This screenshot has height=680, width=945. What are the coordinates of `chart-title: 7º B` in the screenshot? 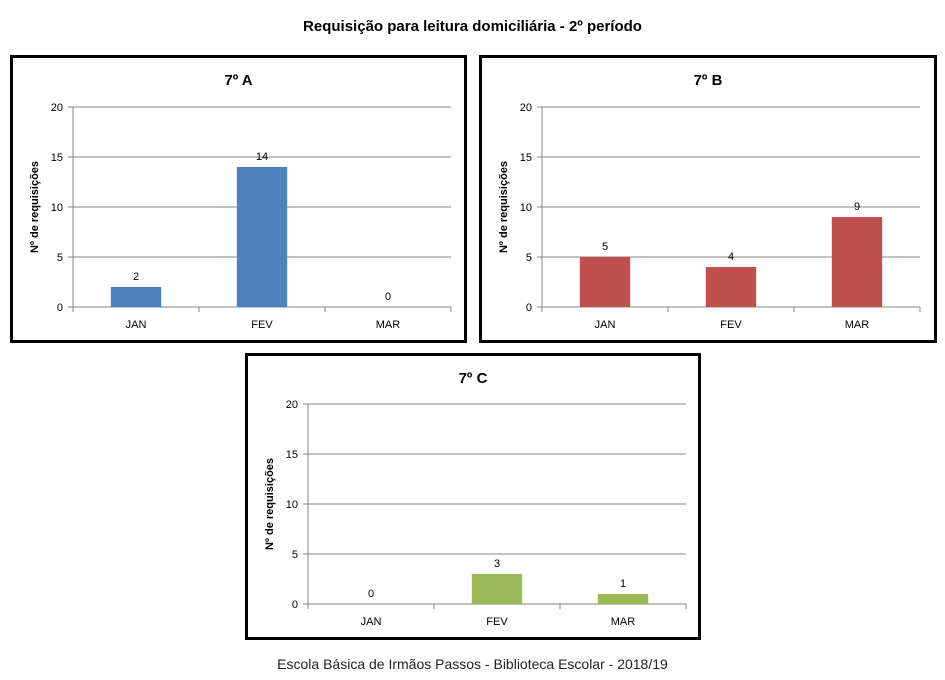 It's located at (708, 80).